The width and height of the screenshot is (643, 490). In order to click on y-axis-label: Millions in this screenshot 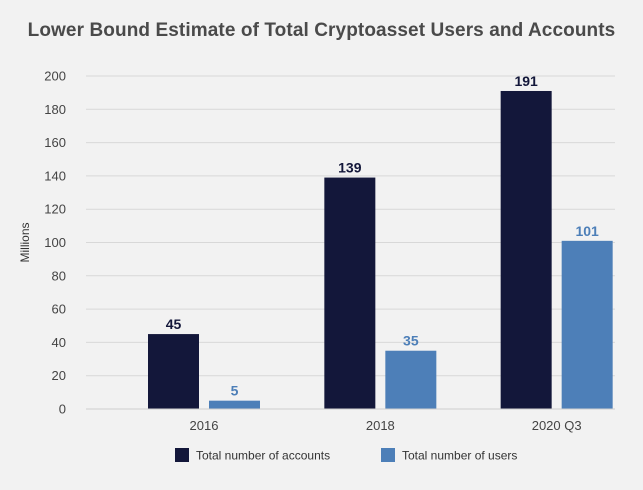, I will do `click(25, 242)`.